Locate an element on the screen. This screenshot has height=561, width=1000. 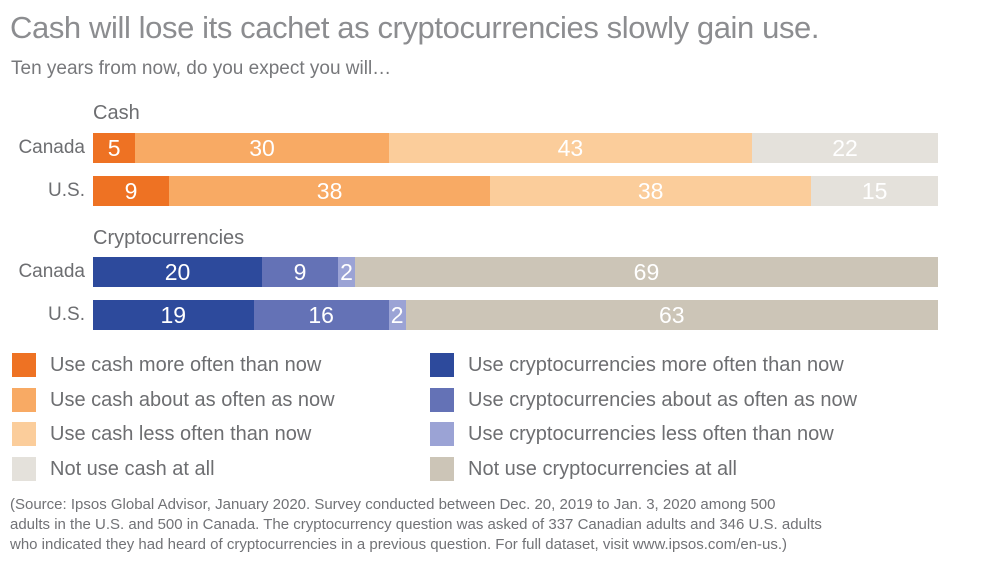
bar-value-label: 43 is located at coordinates (570, 148).